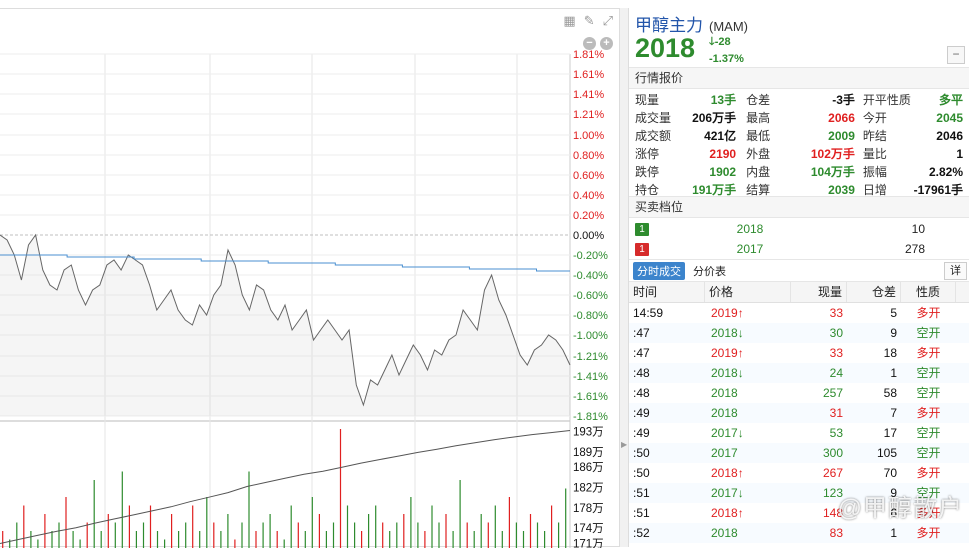 The height and width of the screenshot is (548, 969). Describe the element at coordinates (748, 453) in the screenshot. I see `tick-price: 2017` at that location.